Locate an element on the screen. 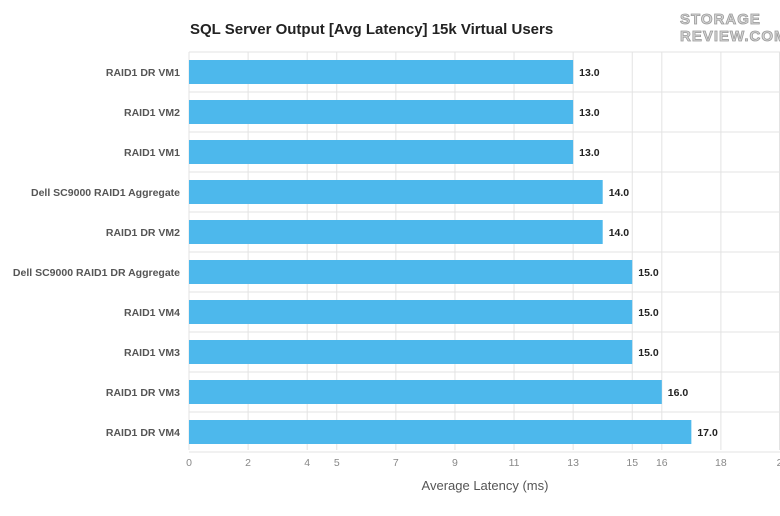 The image size is (780, 516). x-tick-label: 11 is located at coordinates (514, 463).